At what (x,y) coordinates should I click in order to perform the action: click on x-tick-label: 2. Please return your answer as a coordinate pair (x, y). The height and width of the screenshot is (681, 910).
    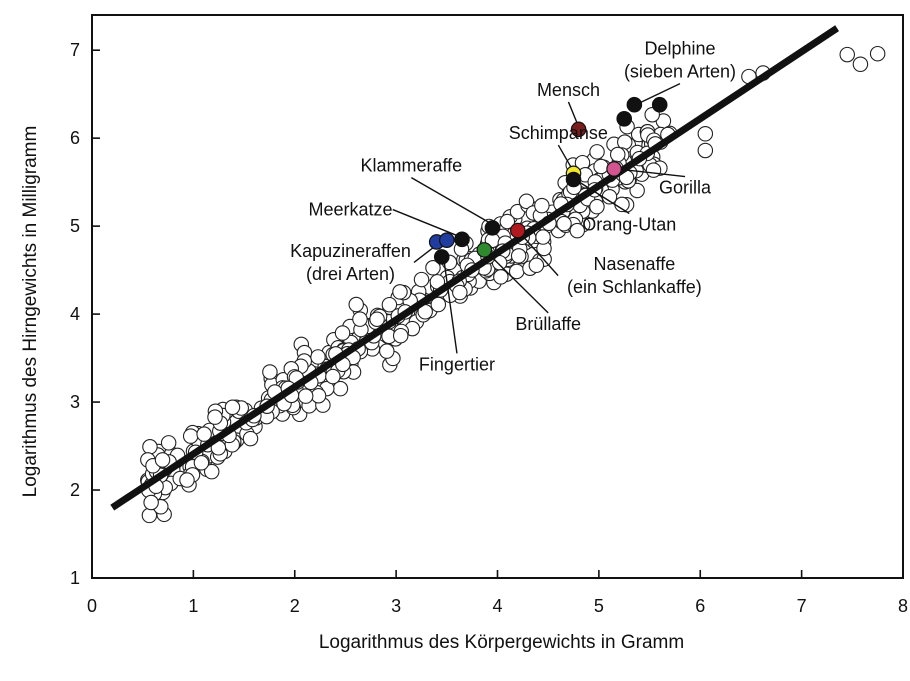
    Looking at the image, I should click on (295, 606).